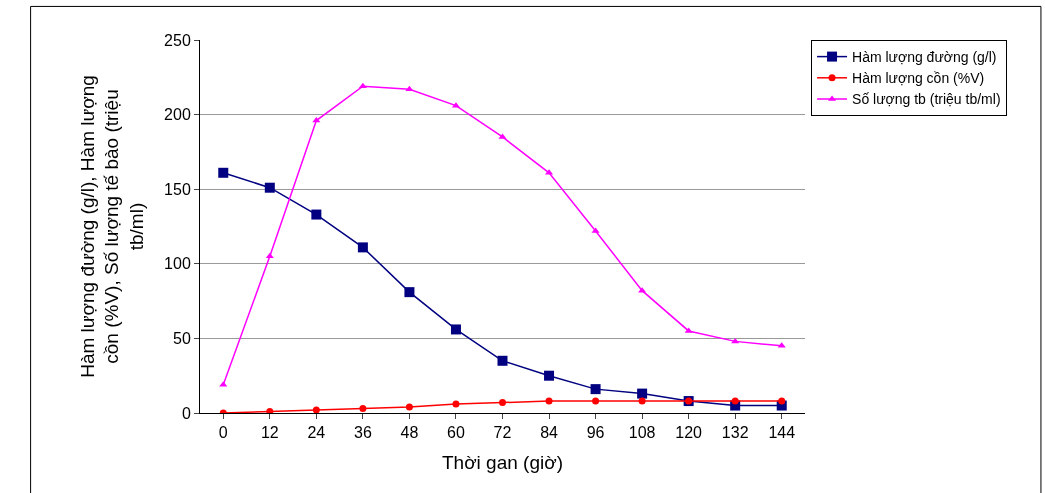 Image resolution: width=1045 pixels, height=493 pixels. I want to click on y-axis-title: Hàm lượng đường (g/l), Hàm lượng cồn (%V), Số lượng tế bào (triệu tb/ml), so click(111, 226).